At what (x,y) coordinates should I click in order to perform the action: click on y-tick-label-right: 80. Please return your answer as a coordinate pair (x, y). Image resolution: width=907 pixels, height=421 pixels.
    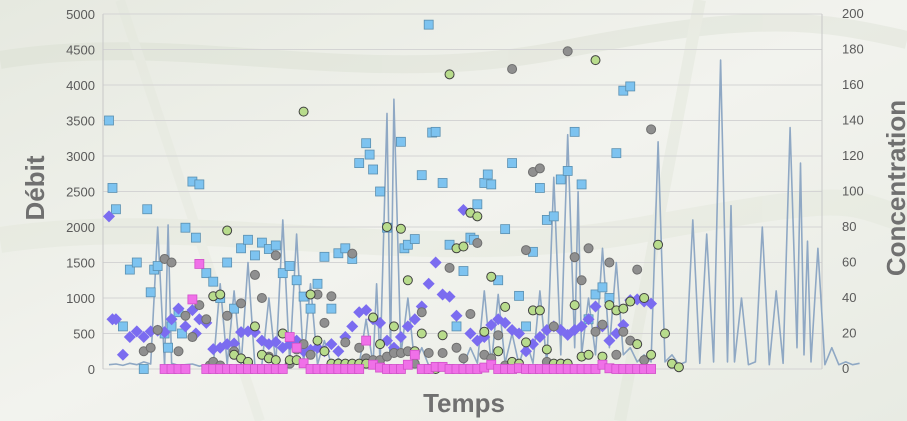
    Looking at the image, I should click on (849, 226).